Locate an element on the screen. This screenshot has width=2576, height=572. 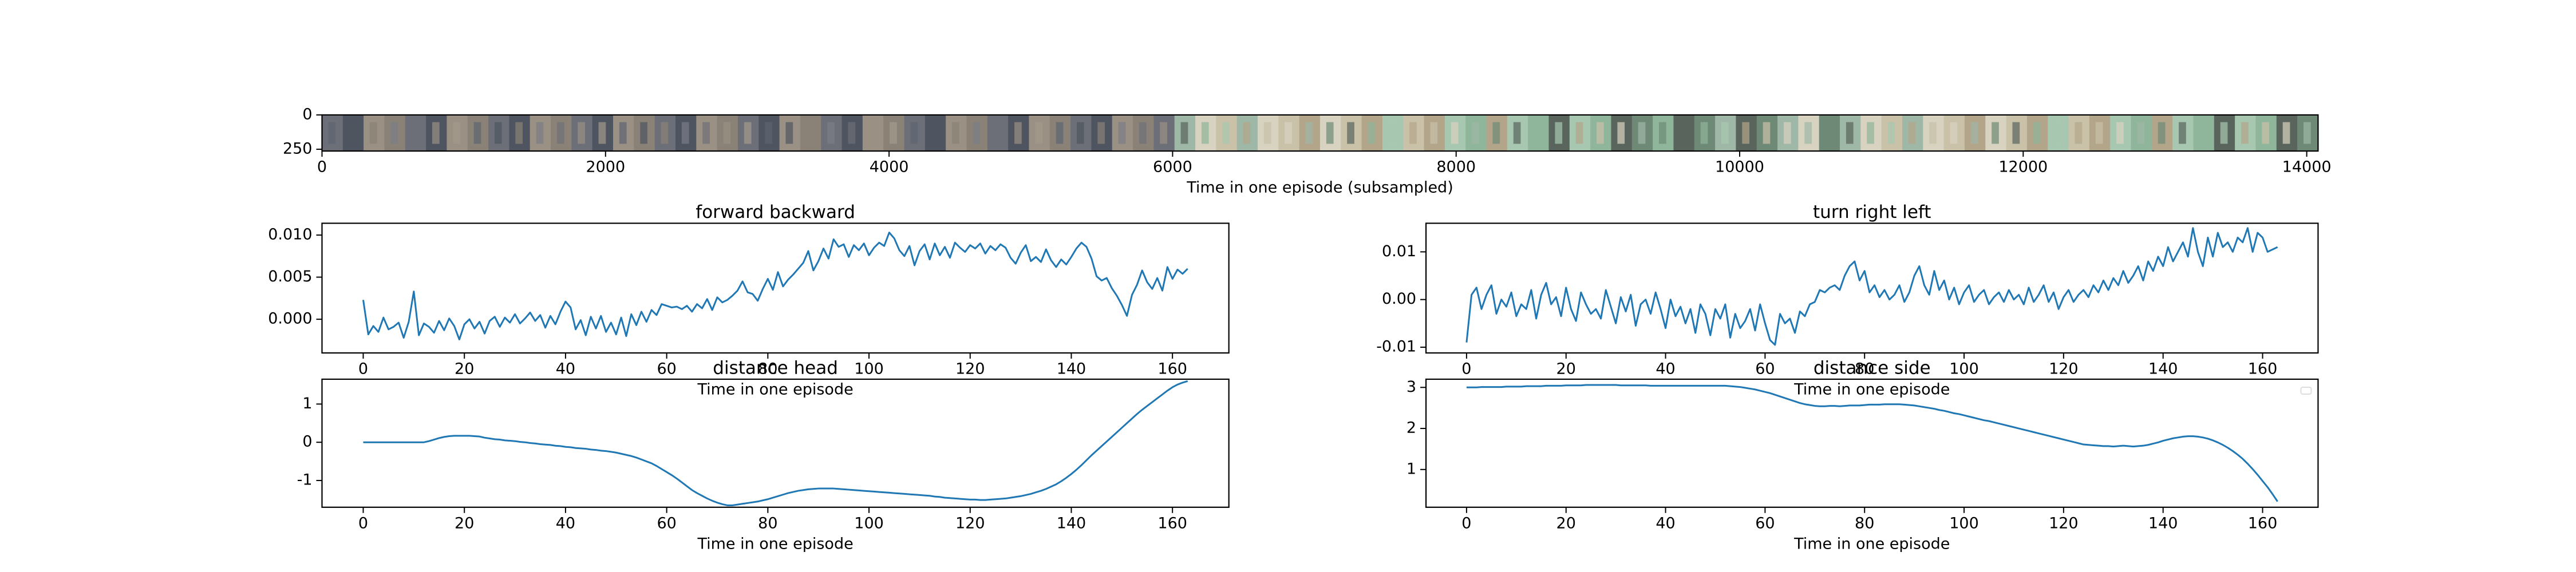
y-tick-label: 0.000 is located at coordinates (290, 319).